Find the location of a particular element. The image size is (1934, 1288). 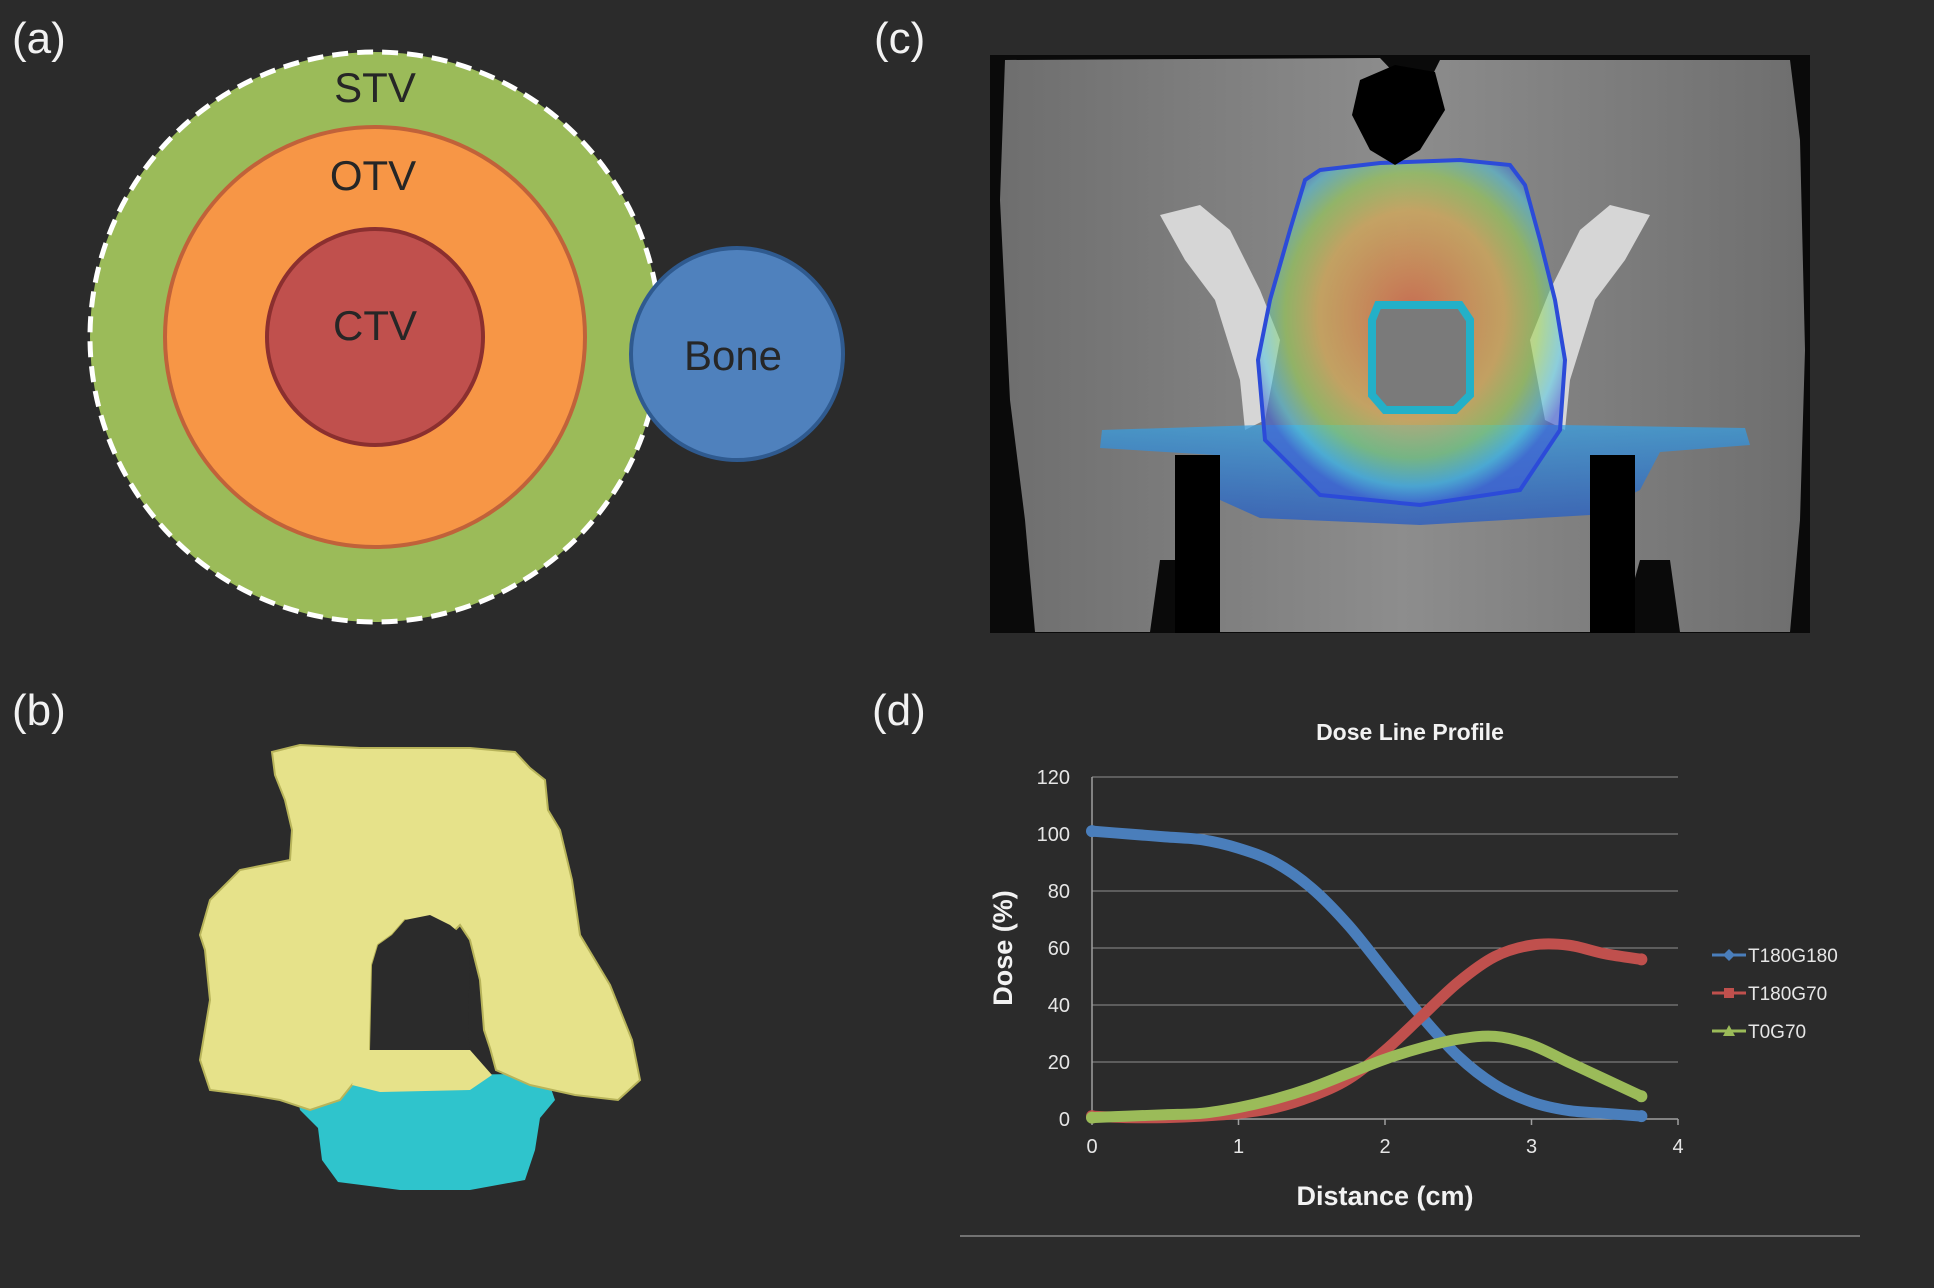

ct-table-leg-right is located at coordinates (1612, 544).